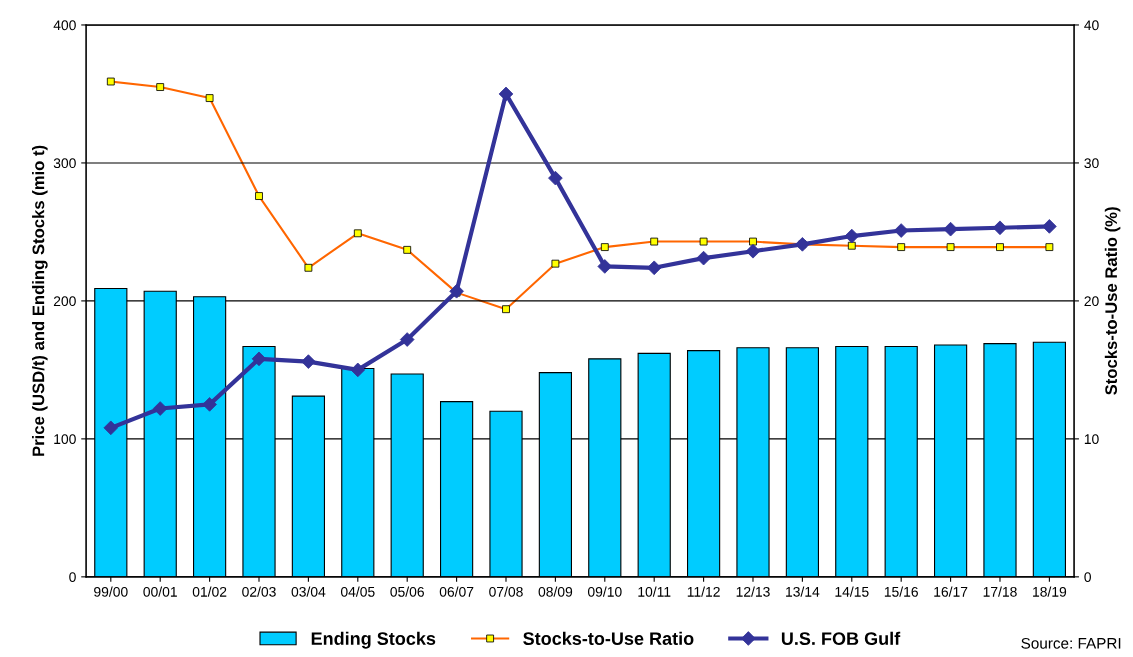 This screenshot has height=657, width=1133. Describe the element at coordinates (64, 163) in the screenshot. I see `y-tick-label: 300` at that location.